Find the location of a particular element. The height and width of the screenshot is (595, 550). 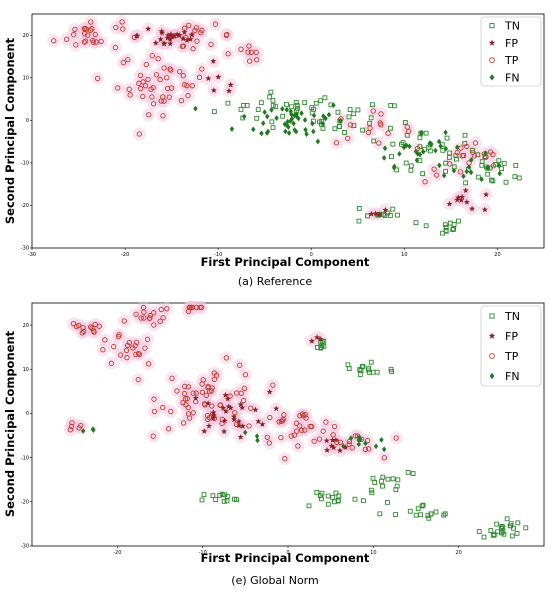

y-tick-label: -10 is located at coordinates (25, 458).